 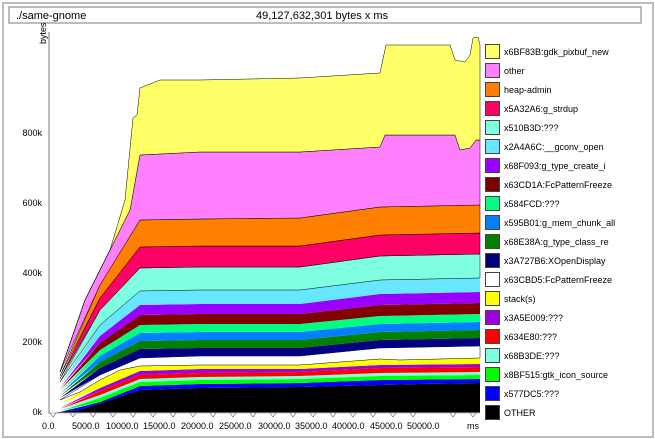 I want to click on area-x634E80, so click(x=270, y=388).